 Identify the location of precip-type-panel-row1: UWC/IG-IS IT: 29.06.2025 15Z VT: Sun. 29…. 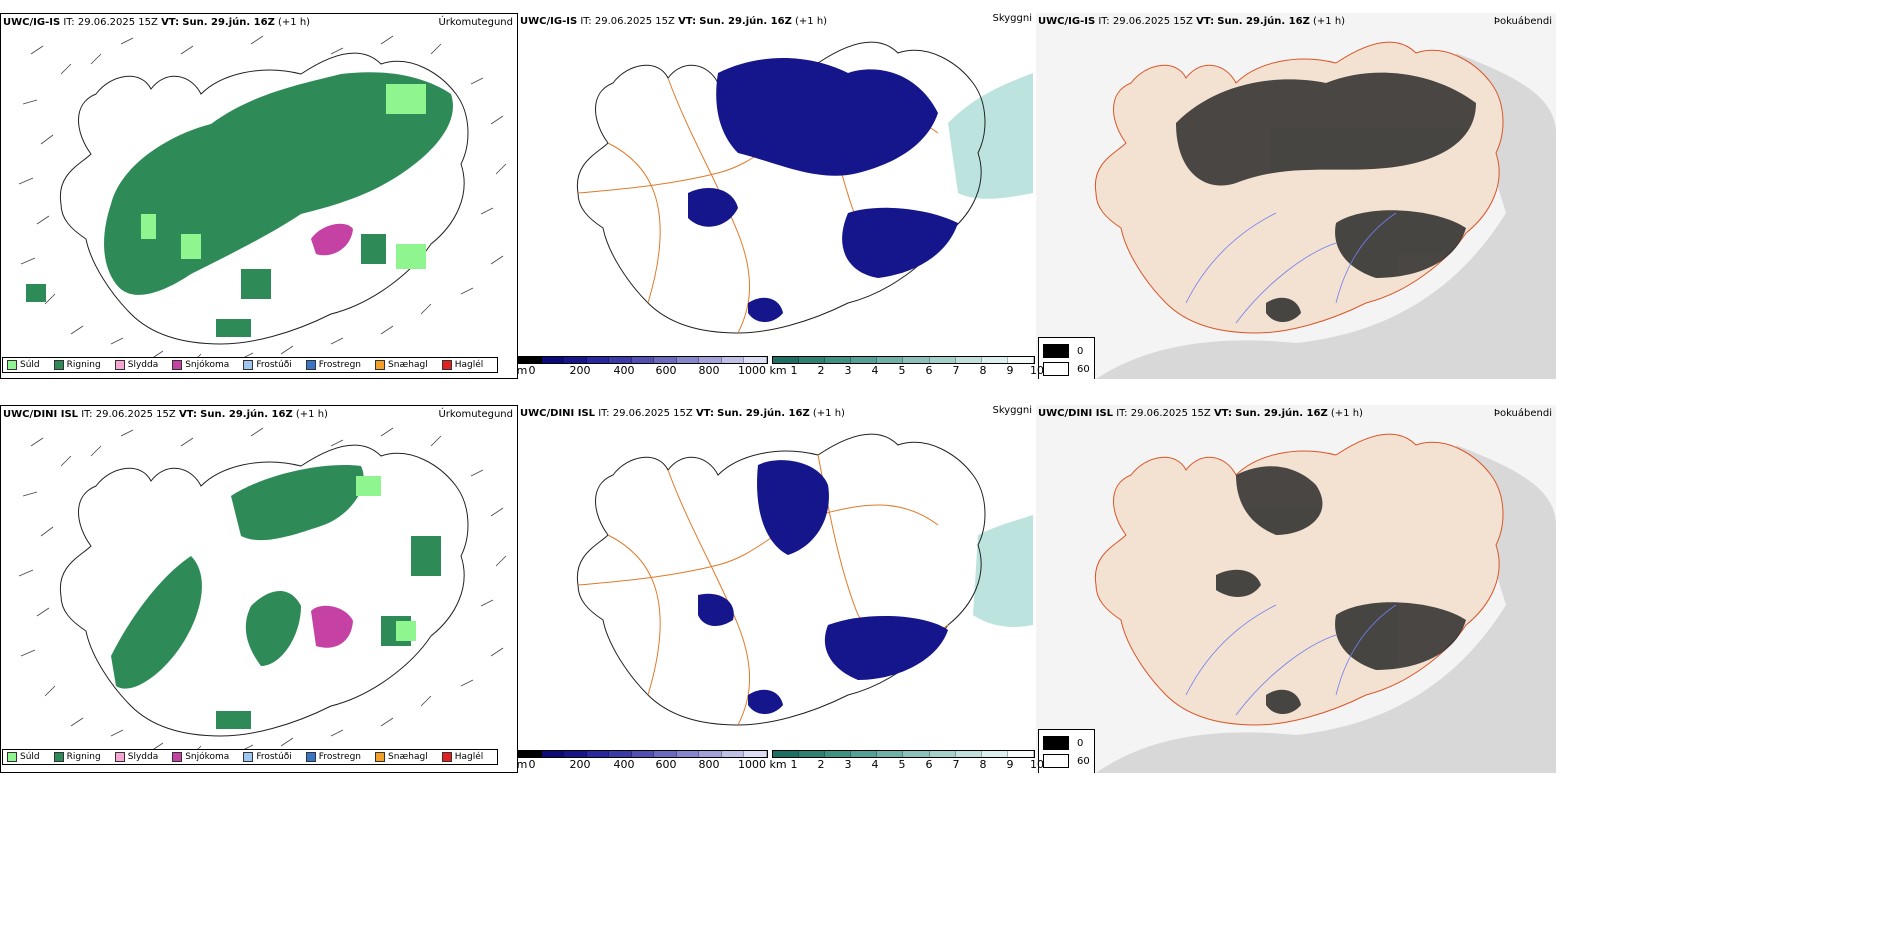
(259, 196).